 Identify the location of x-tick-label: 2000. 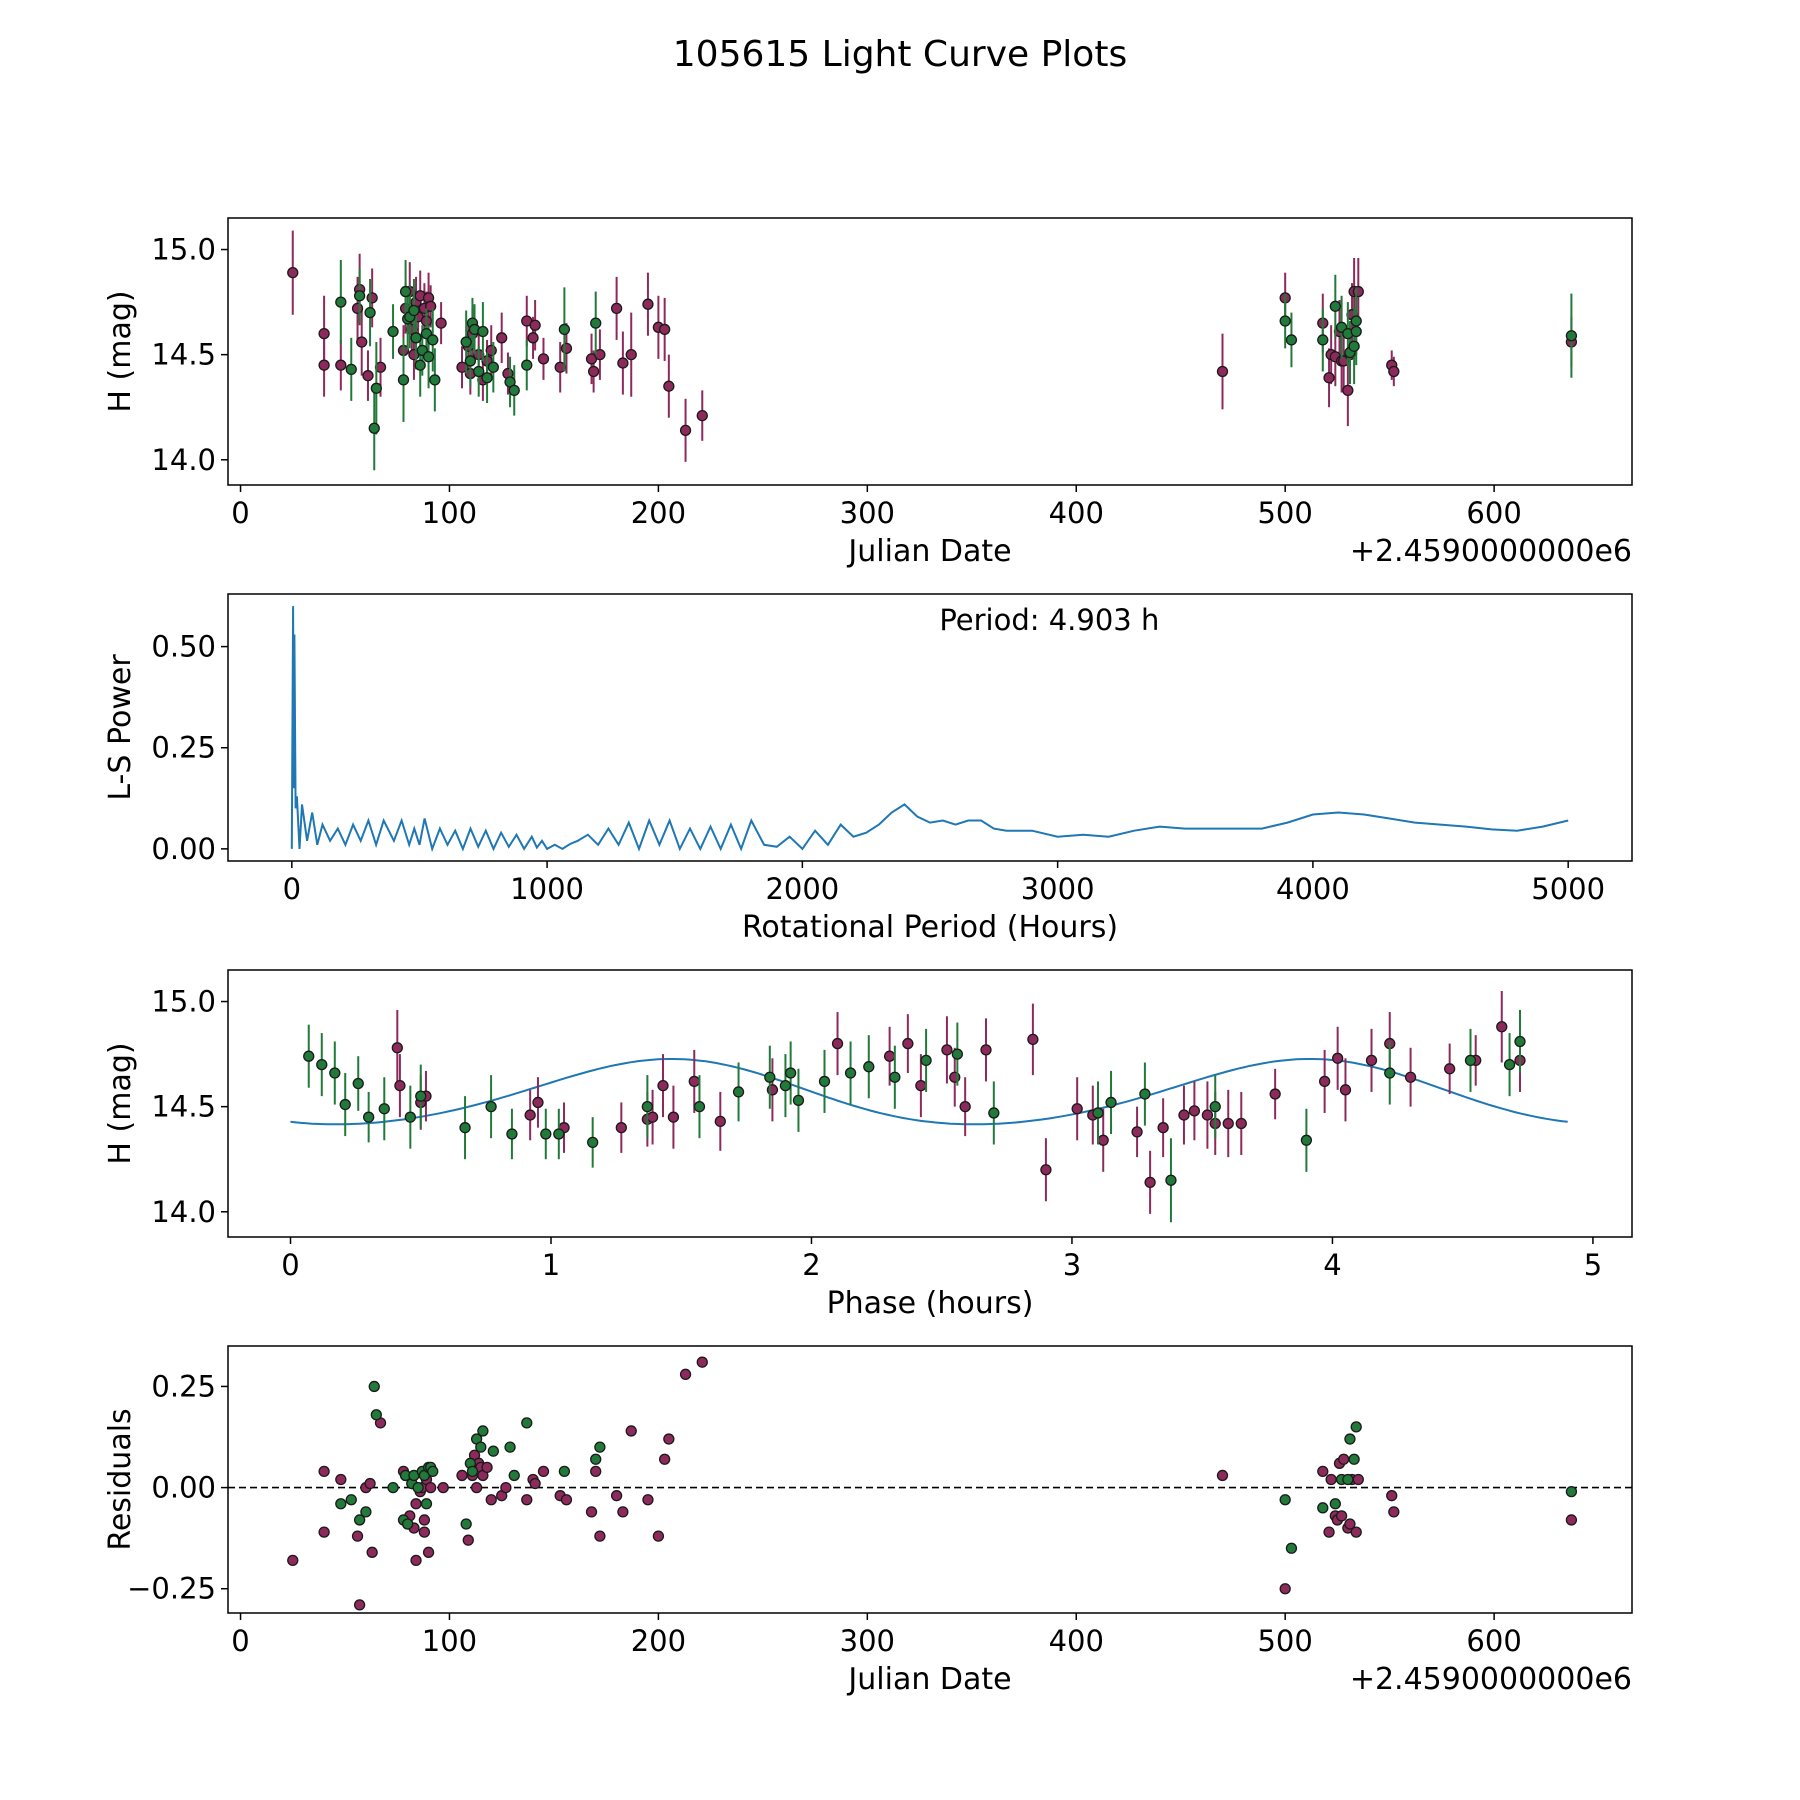
(802, 889).